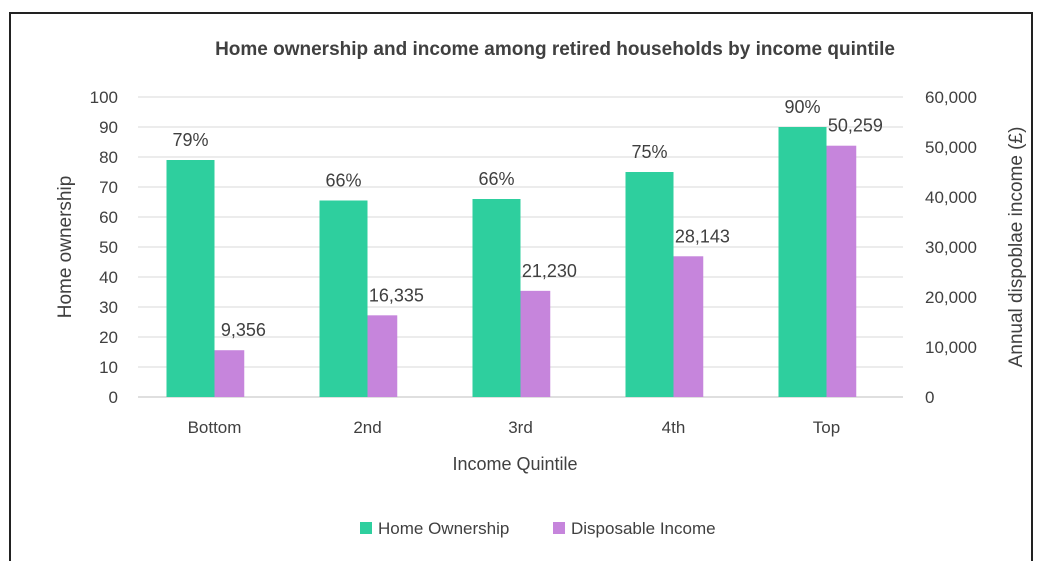 The width and height of the screenshot is (1048, 561). Describe the element at coordinates (559, 528) in the screenshot. I see `legend-swatch-disposable-income` at that location.